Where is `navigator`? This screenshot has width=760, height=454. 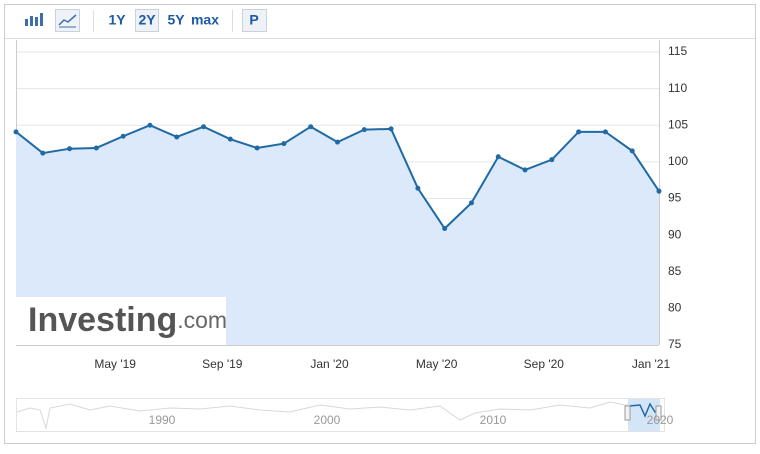 navigator is located at coordinates (340, 415).